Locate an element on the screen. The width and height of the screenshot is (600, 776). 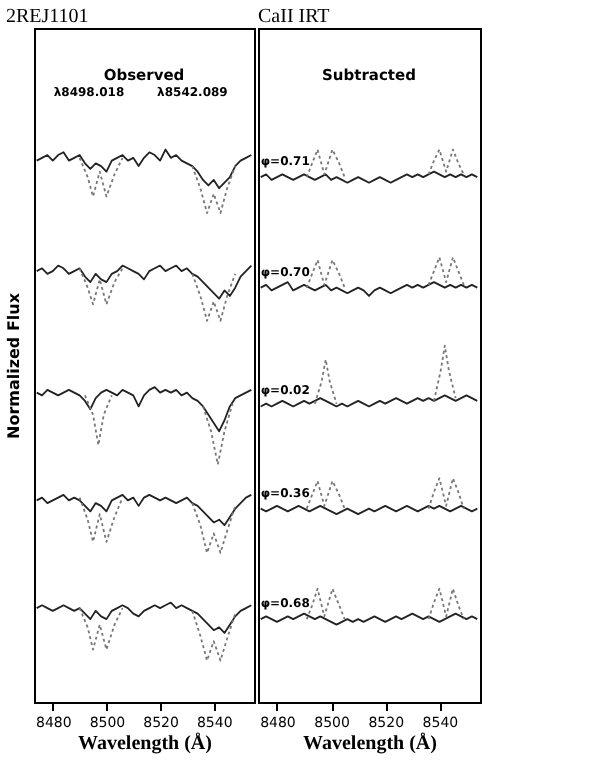
chart-title: 2REJ1101 is located at coordinates (47, 17).